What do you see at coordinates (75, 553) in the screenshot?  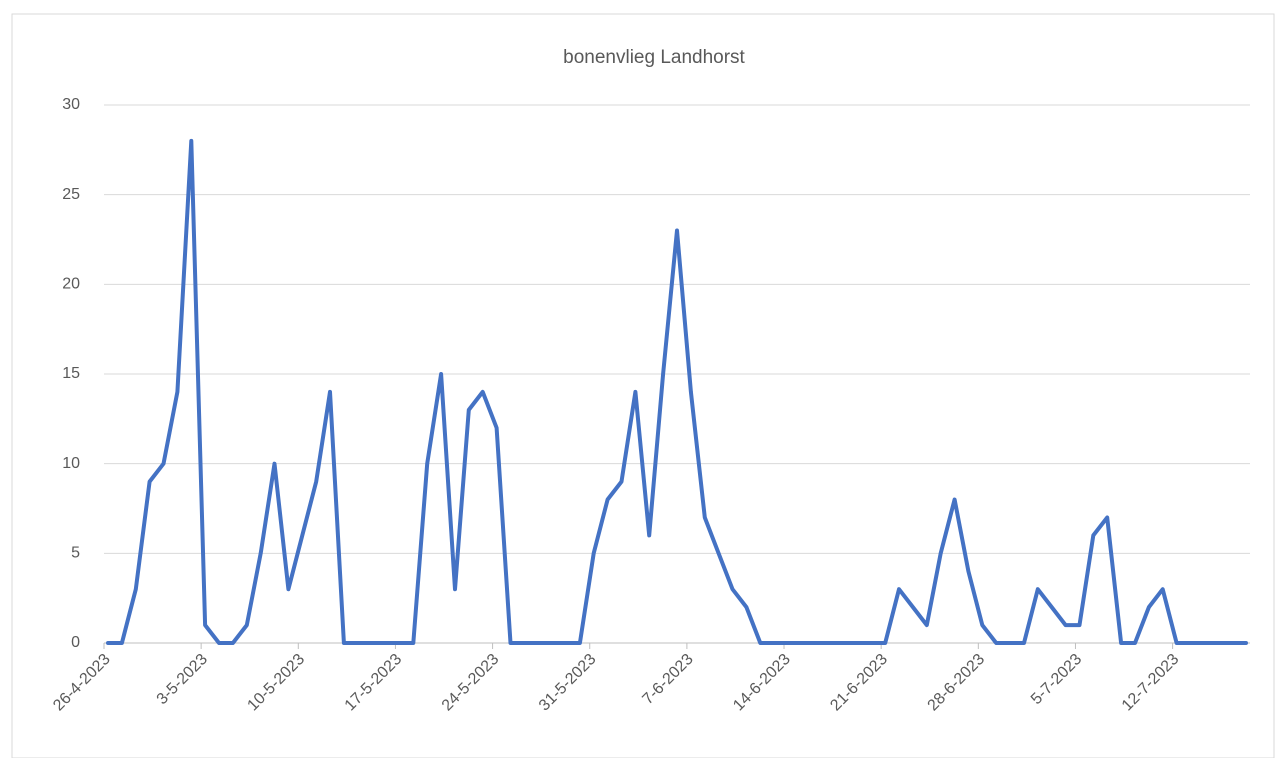 I see `y-tick-label: 5` at bounding box center [75, 553].